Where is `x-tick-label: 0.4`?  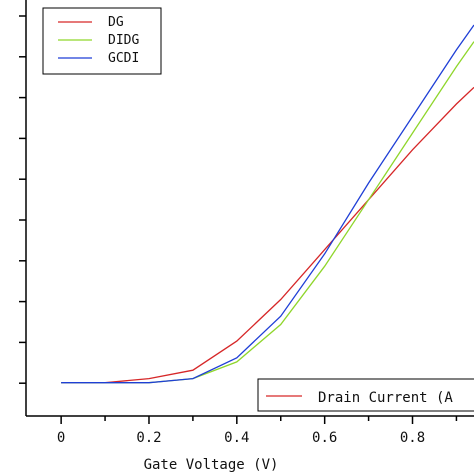
x-tick-label: 0.4 is located at coordinates (236, 438).